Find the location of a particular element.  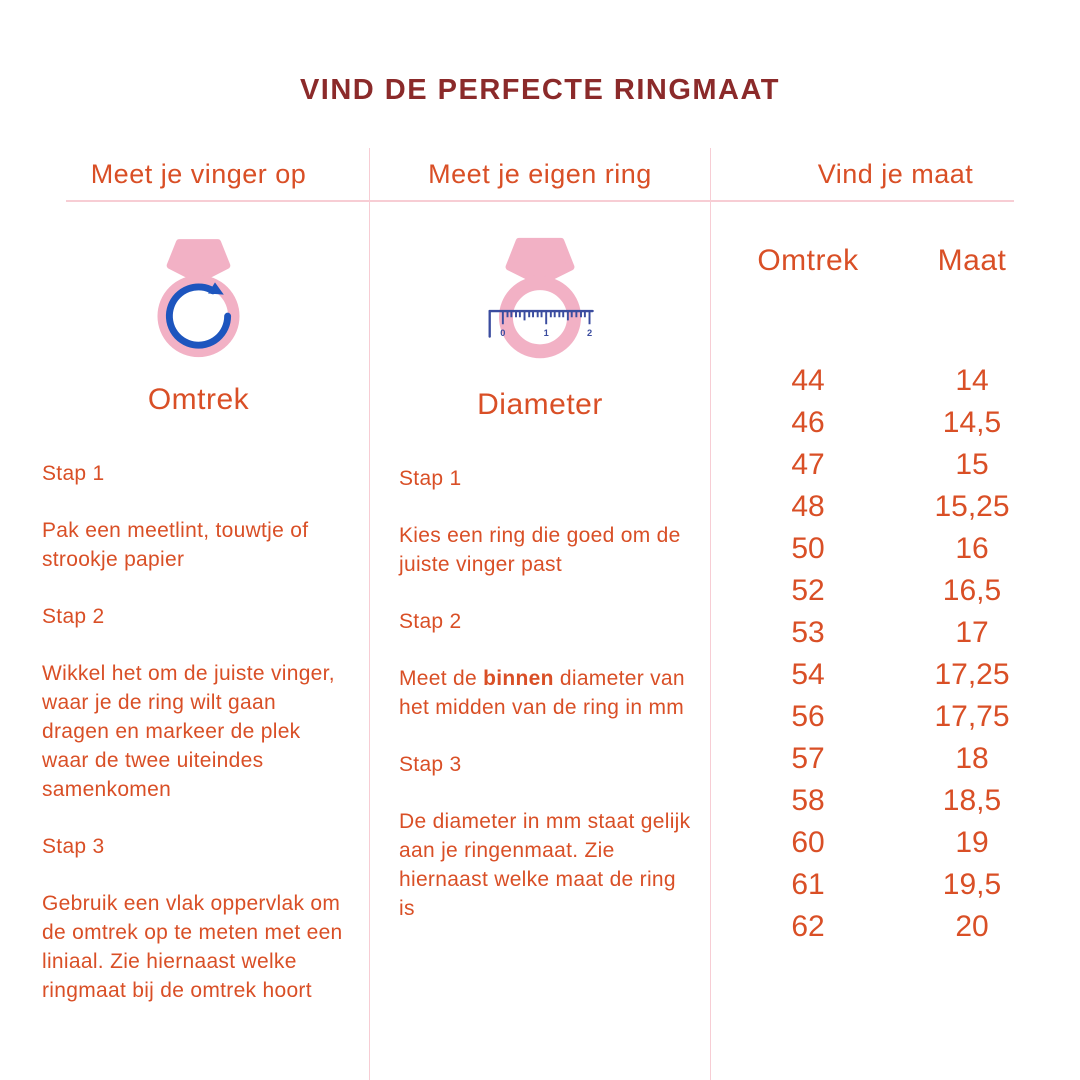

table-row: 57 18 is located at coordinates (895, 759).